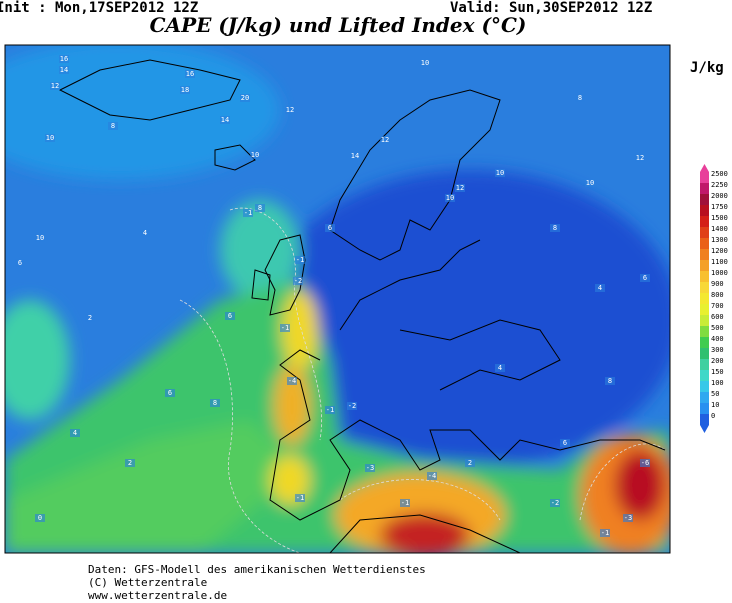 This screenshot has width=732, height=603. Describe the element at coordinates (717, 339) in the screenshot. I see `colorbar-label: 400` at that location.